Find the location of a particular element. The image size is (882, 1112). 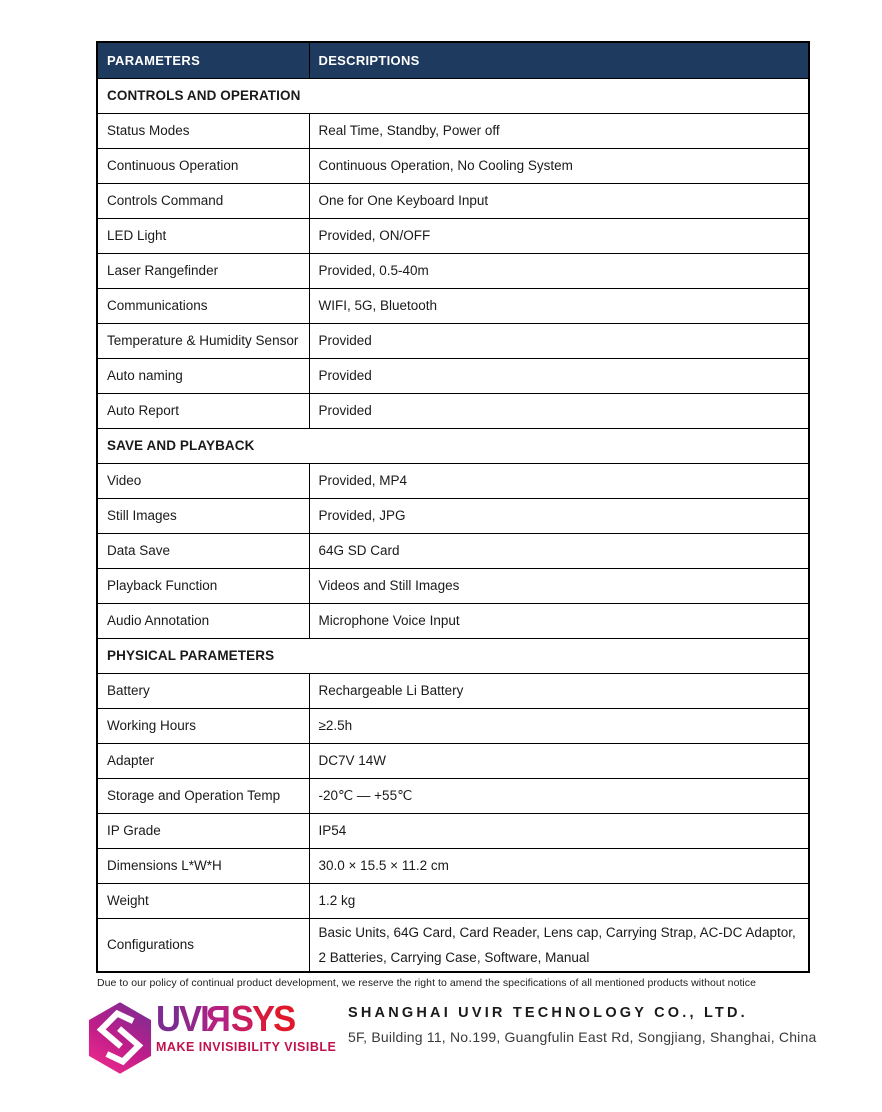

table-row: Working Hours ≥2.5h is located at coordinates (453, 725).